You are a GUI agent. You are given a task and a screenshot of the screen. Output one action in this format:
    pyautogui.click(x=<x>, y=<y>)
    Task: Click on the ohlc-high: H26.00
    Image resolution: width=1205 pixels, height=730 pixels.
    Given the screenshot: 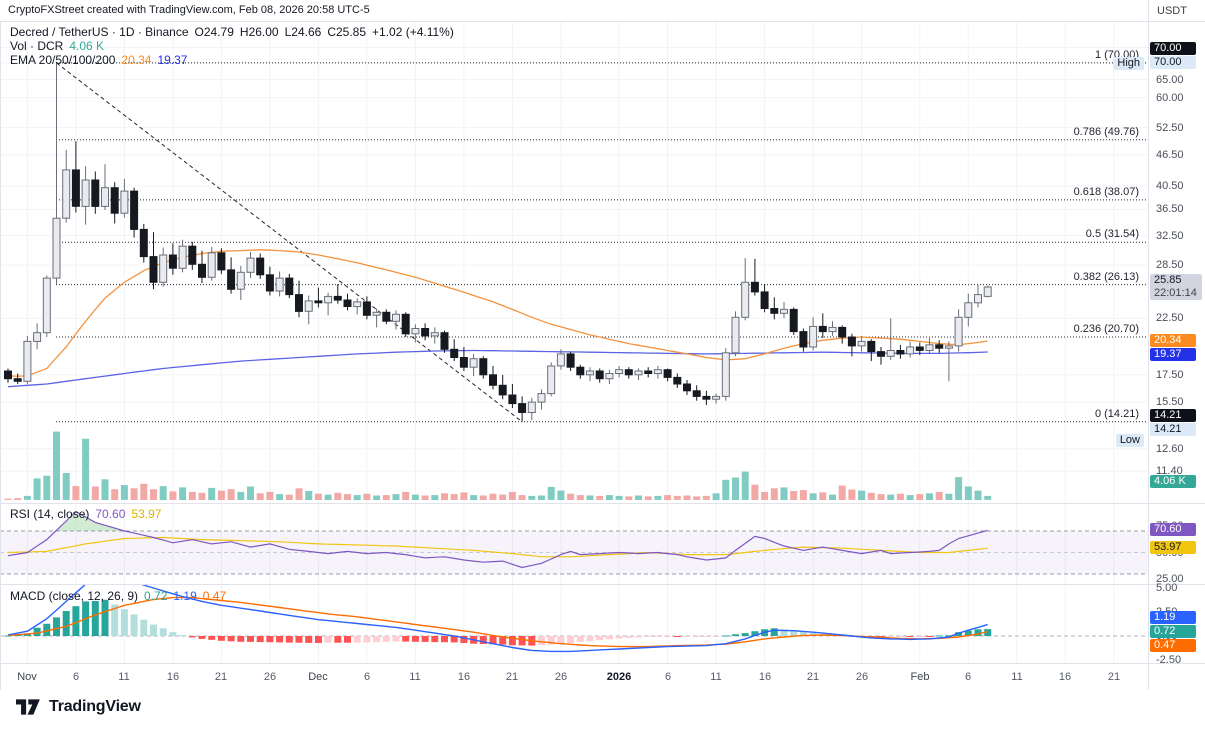 What is the action you would take?
    pyautogui.click(x=259, y=32)
    